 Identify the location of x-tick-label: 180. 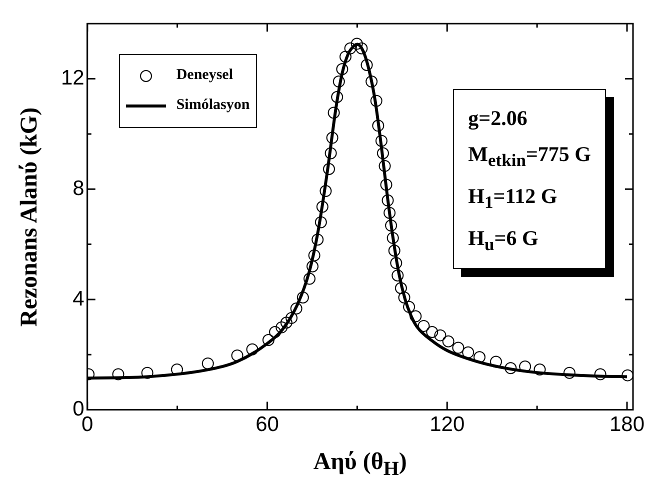
(627, 424).